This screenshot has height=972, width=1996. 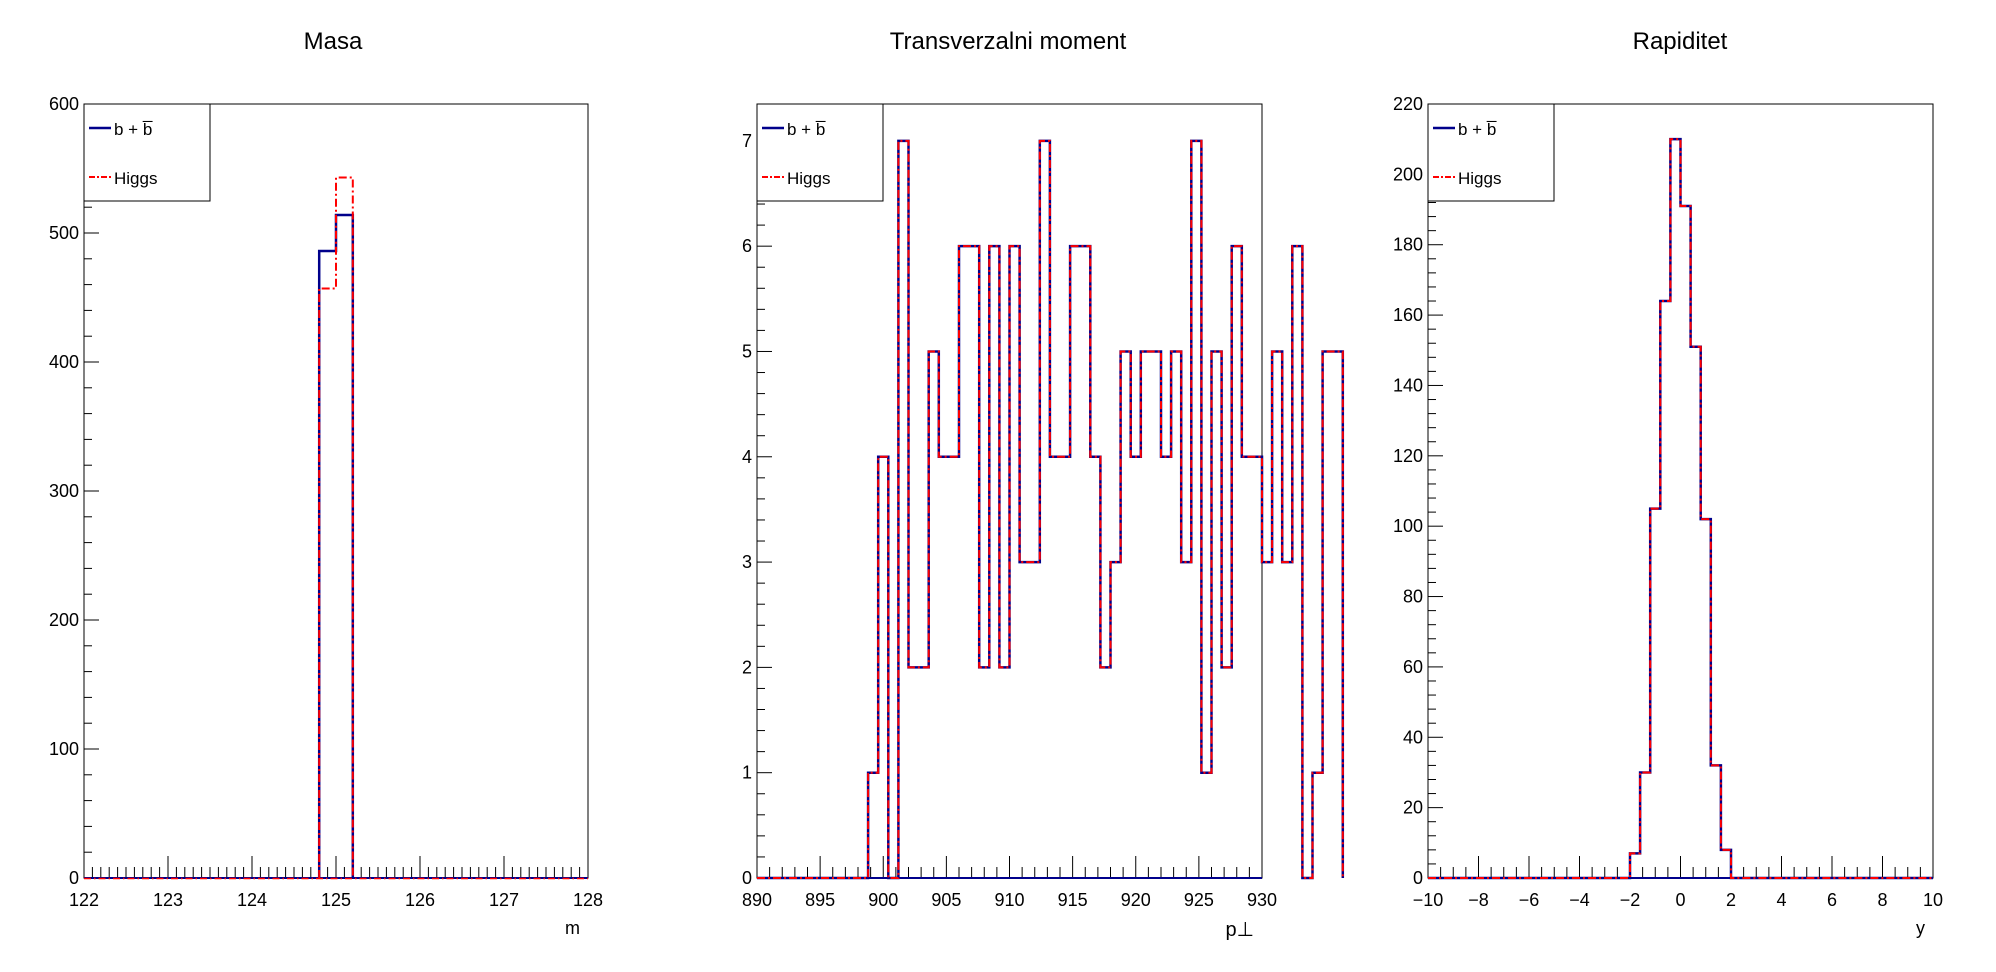 What do you see at coordinates (84, 900) in the screenshot?
I see `x-tick-label: 122` at bounding box center [84, 900].